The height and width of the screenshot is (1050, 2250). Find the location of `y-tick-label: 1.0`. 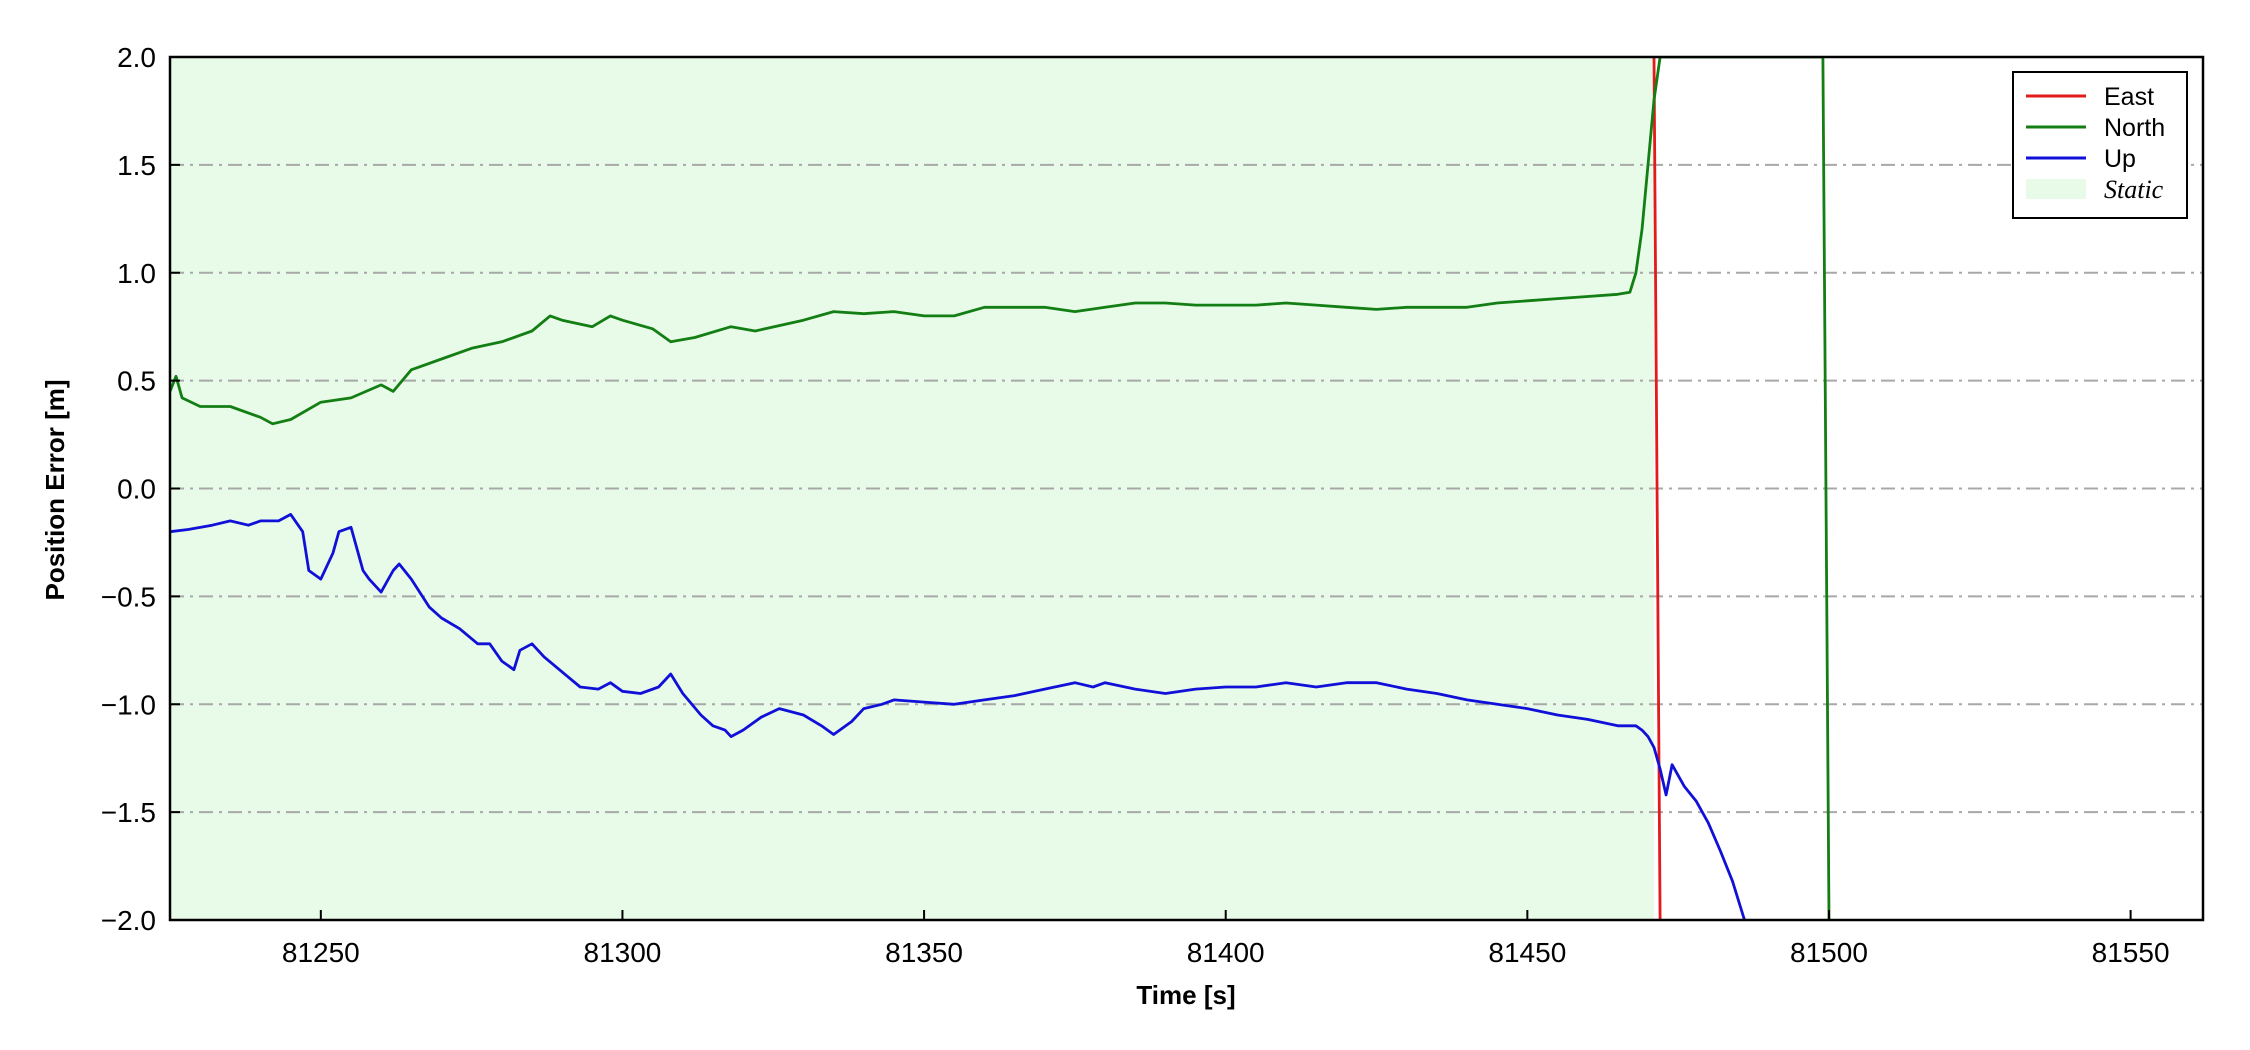

y-tick-label: 1.0 is located at coordinates (136, 273).